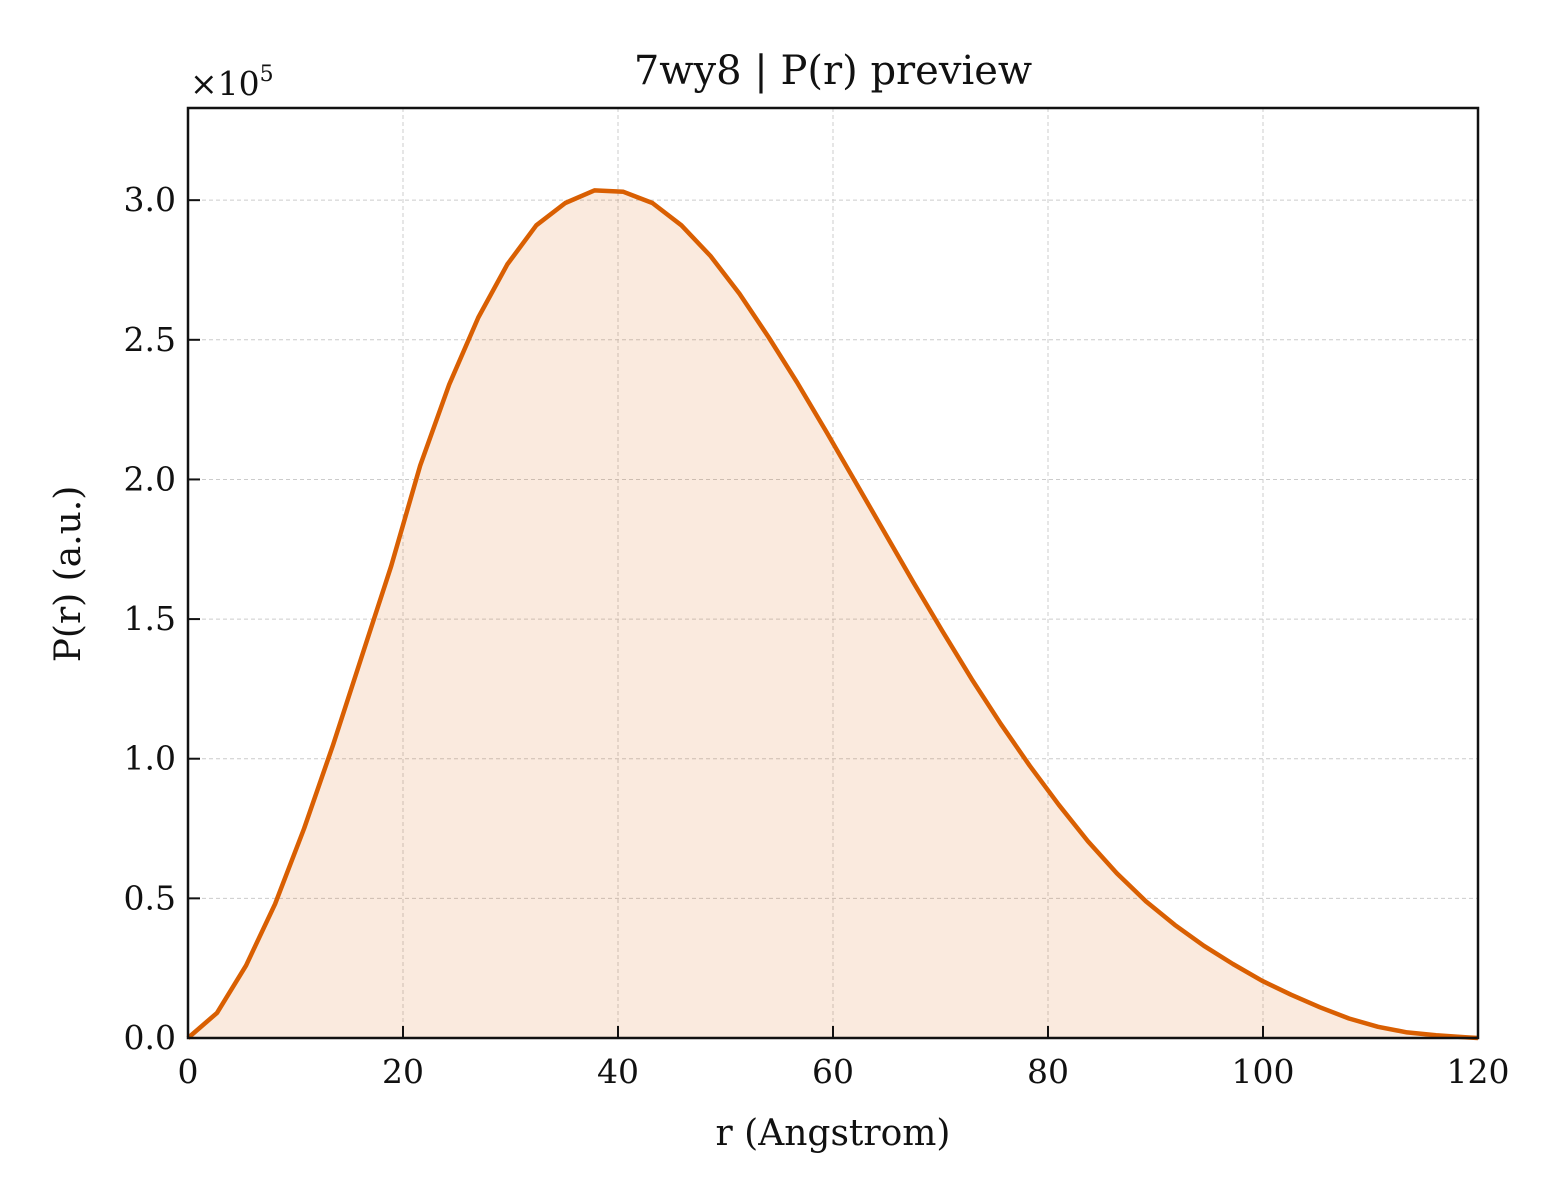 This screenshot has width=1560, height=1200. What do you see at coordinates (1263, 1071) in the screenshot?
I see `x-tick-label: 100` at bounding box center [1263, 1071].